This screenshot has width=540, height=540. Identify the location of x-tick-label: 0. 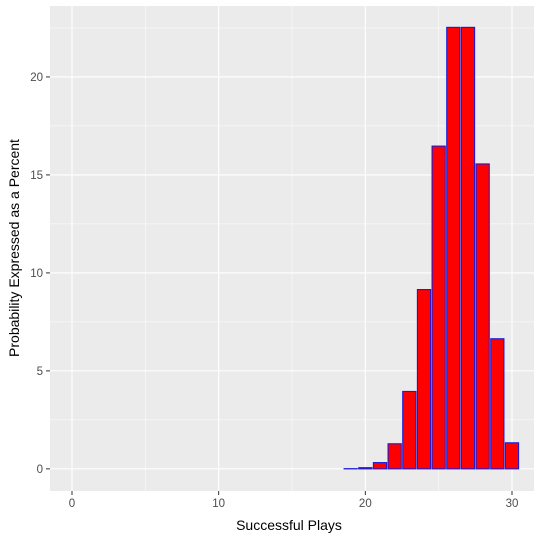
(72, 504).